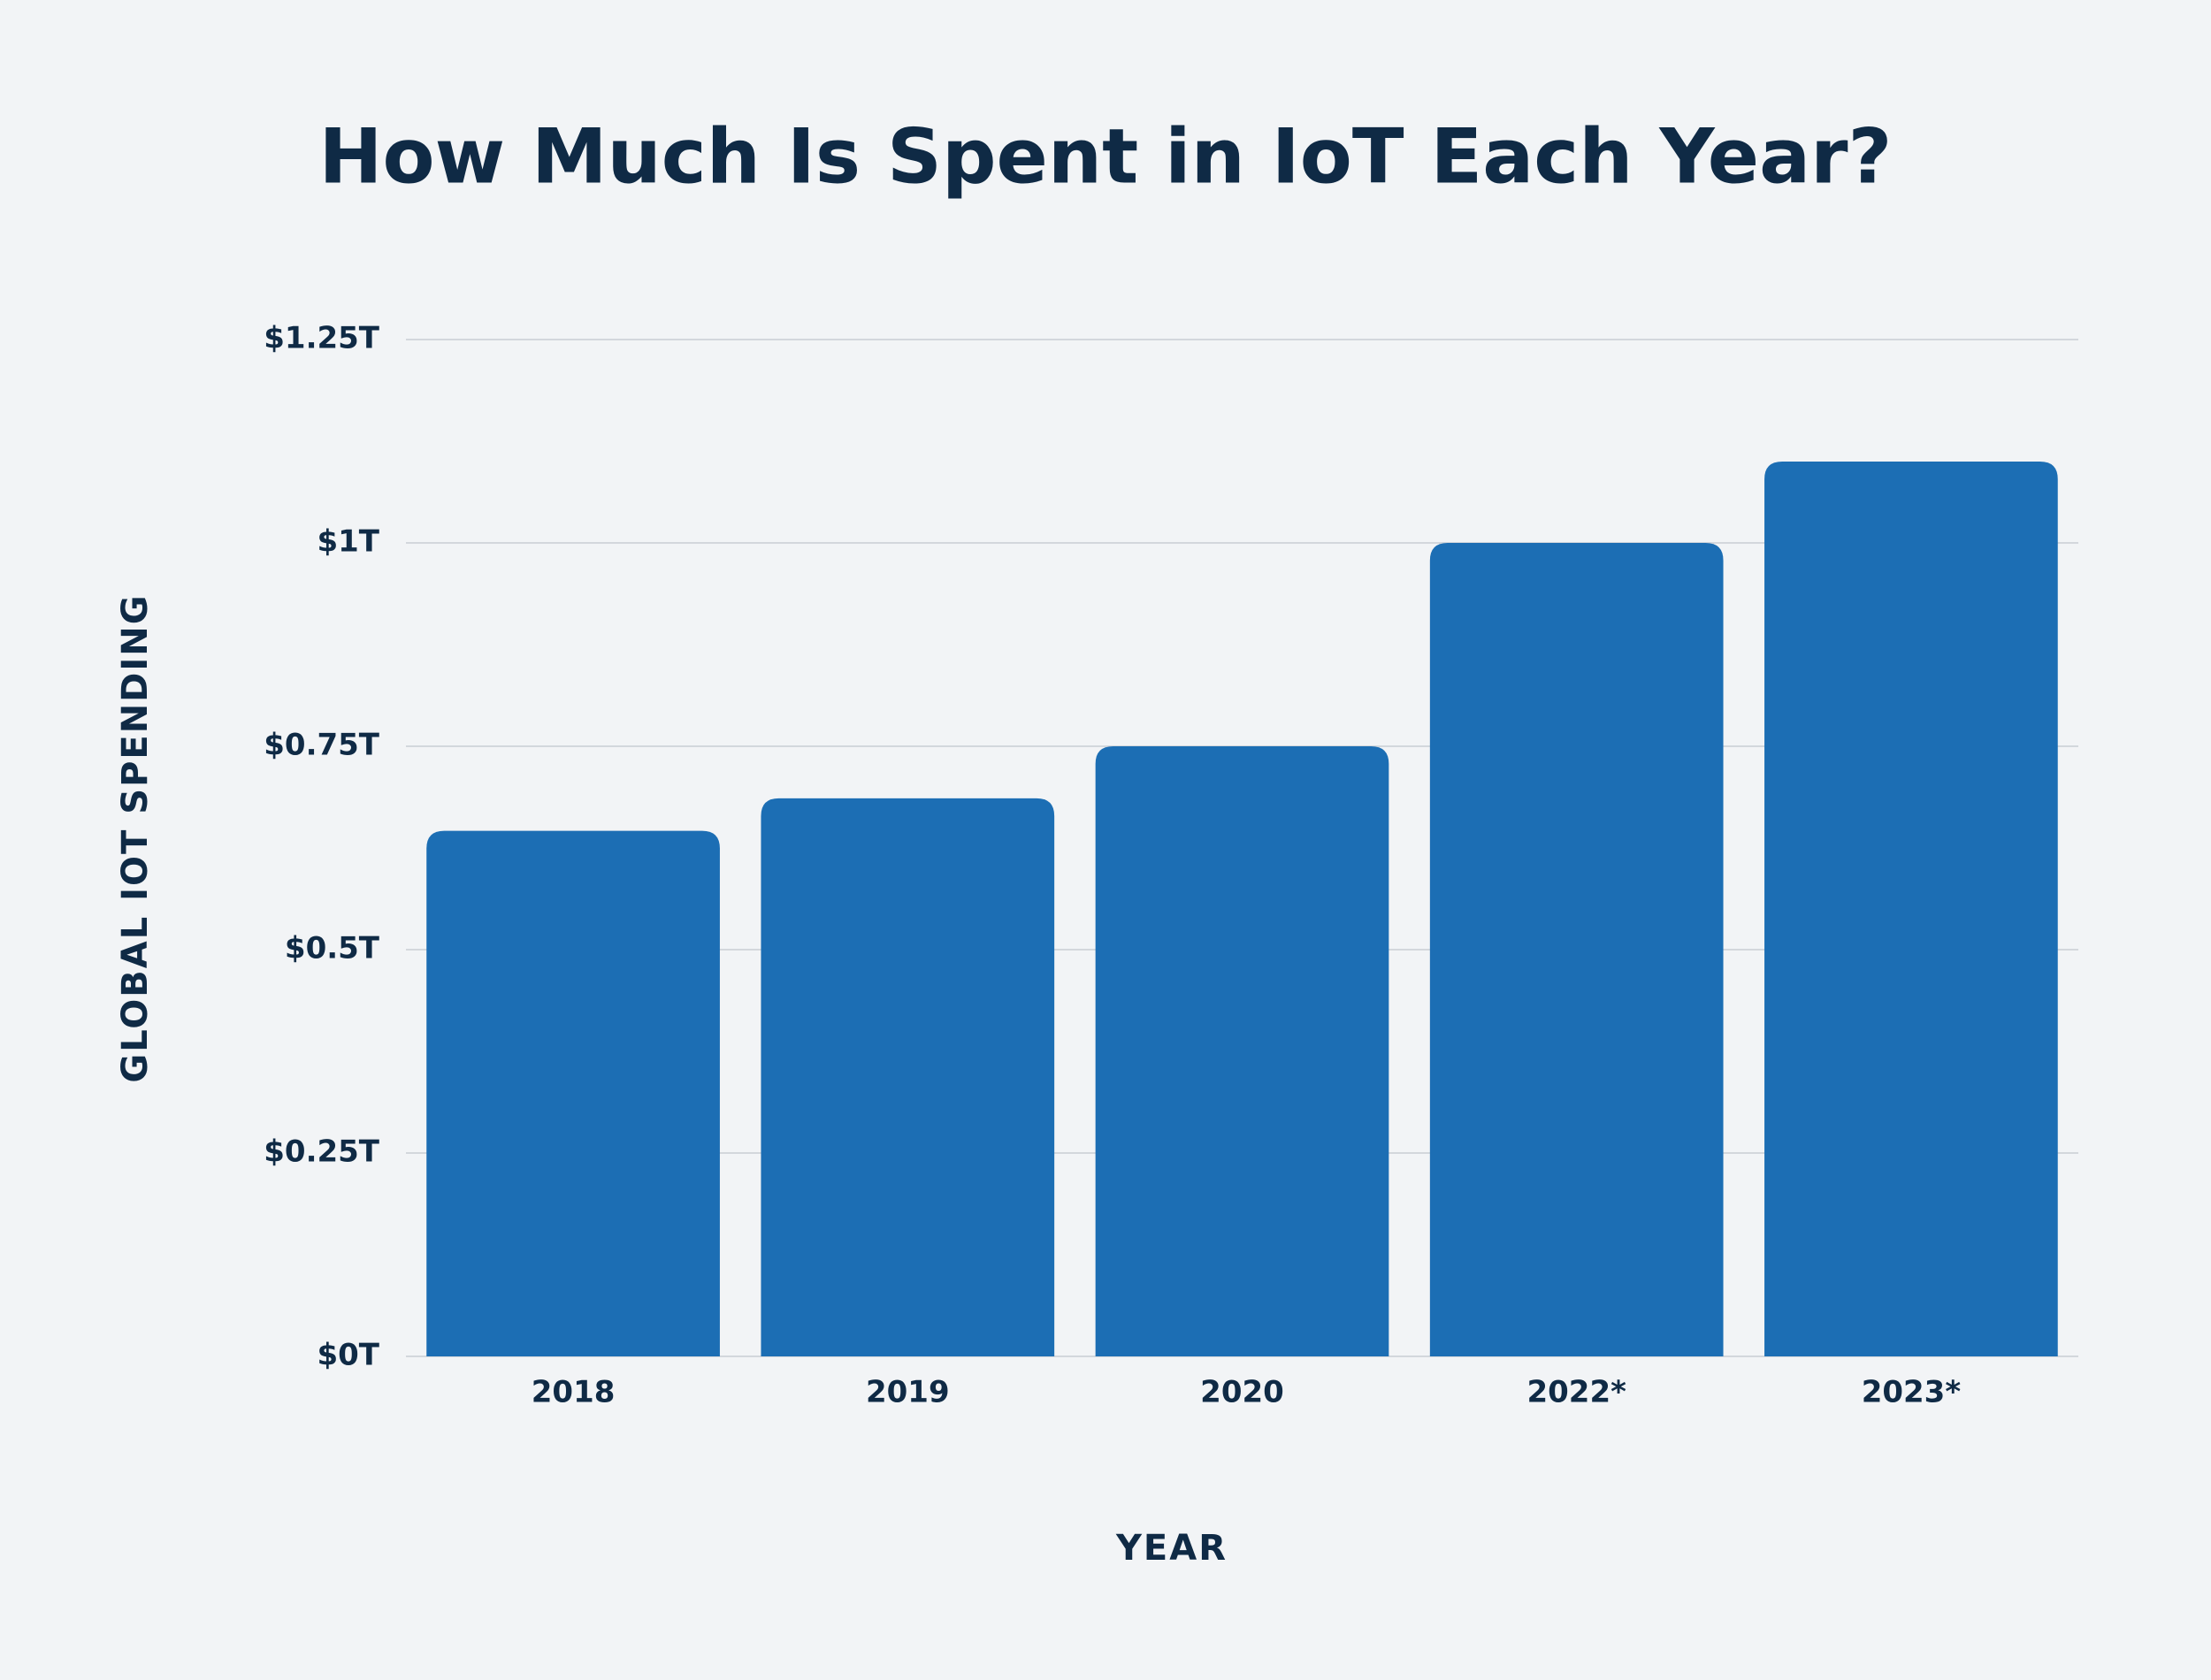 This screenshot has height=1680, width=2211. I want to click on x-tick-label: 2018, so click(574, 1392).